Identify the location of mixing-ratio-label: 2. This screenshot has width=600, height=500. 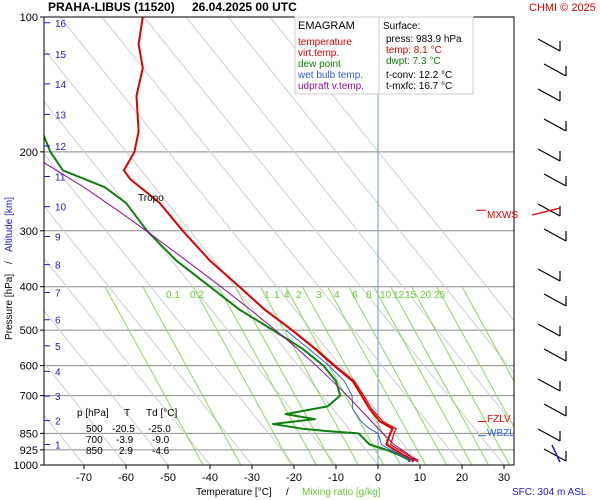
(299, 295).